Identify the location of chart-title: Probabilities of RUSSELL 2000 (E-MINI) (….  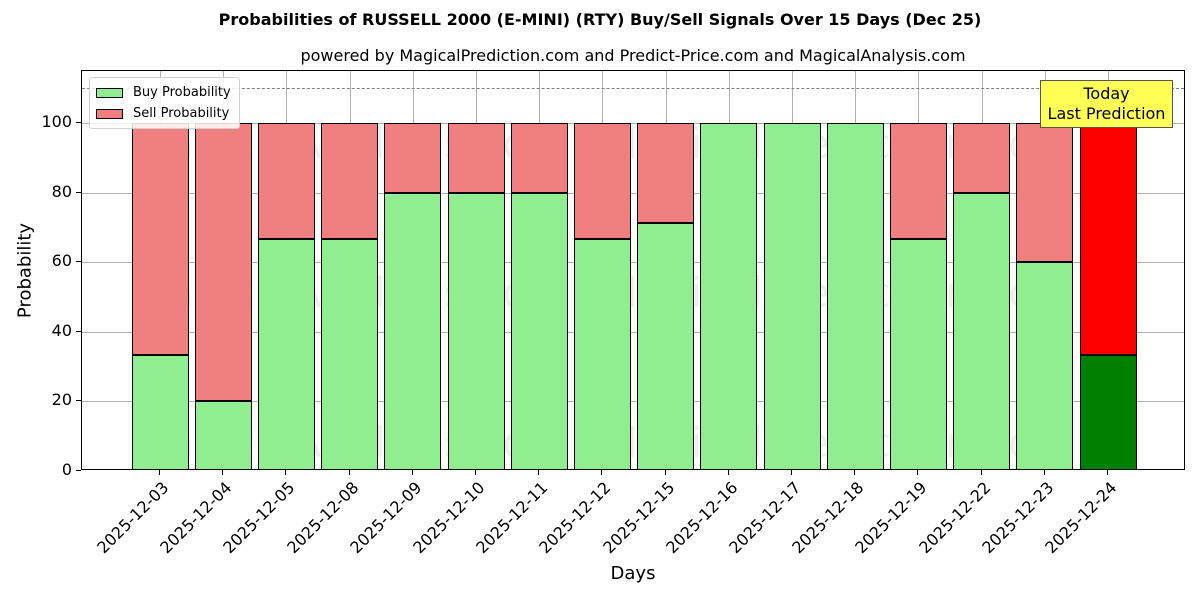
(600, 19).